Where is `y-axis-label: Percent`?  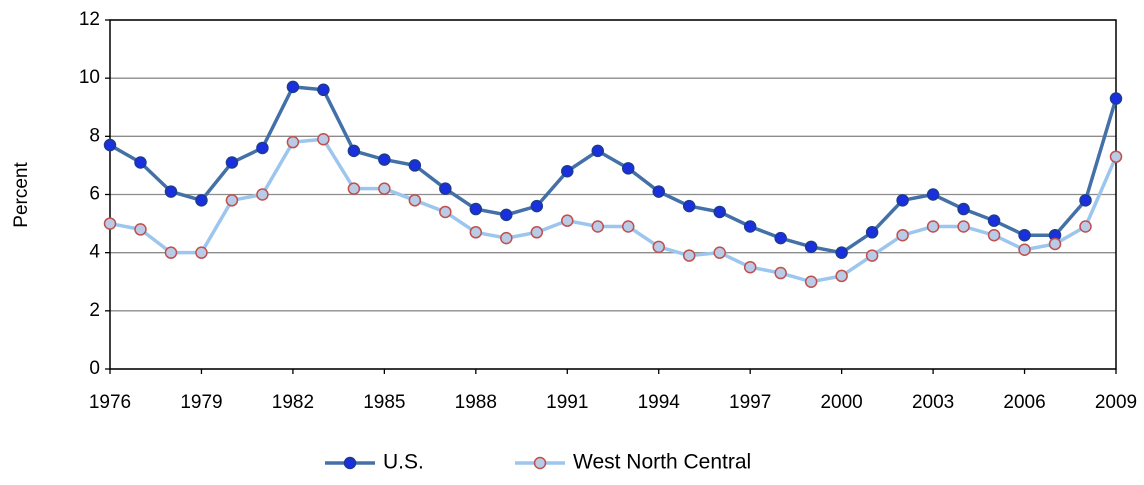
y-axis-label: Percent is located at coordinates (21, 195).